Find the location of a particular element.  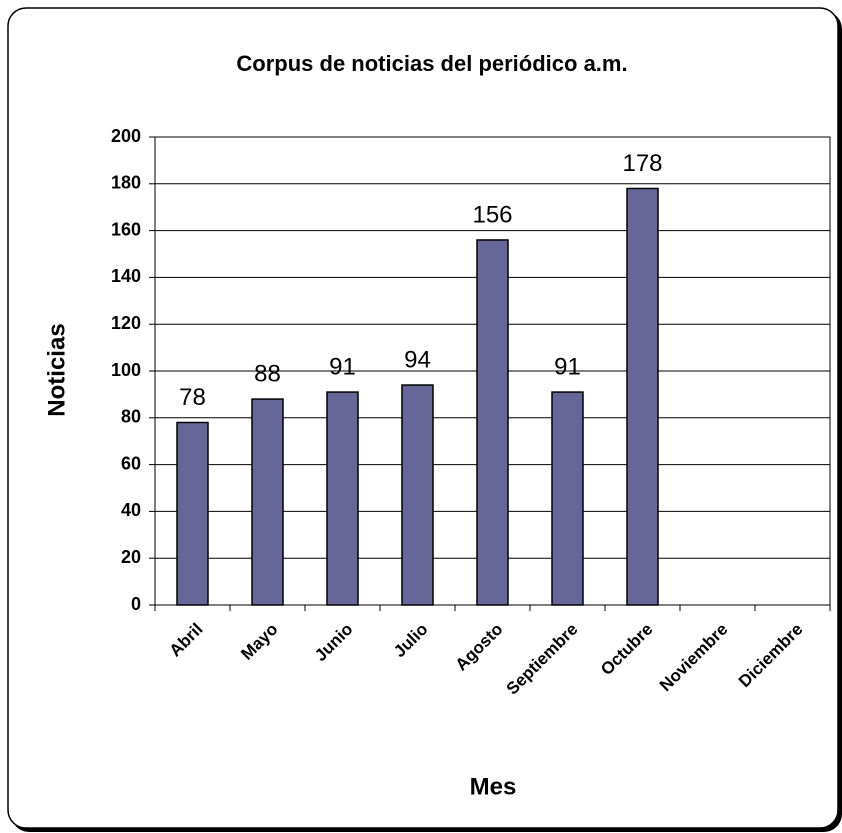

data-label: 156 is located at coordinates (492, 214).